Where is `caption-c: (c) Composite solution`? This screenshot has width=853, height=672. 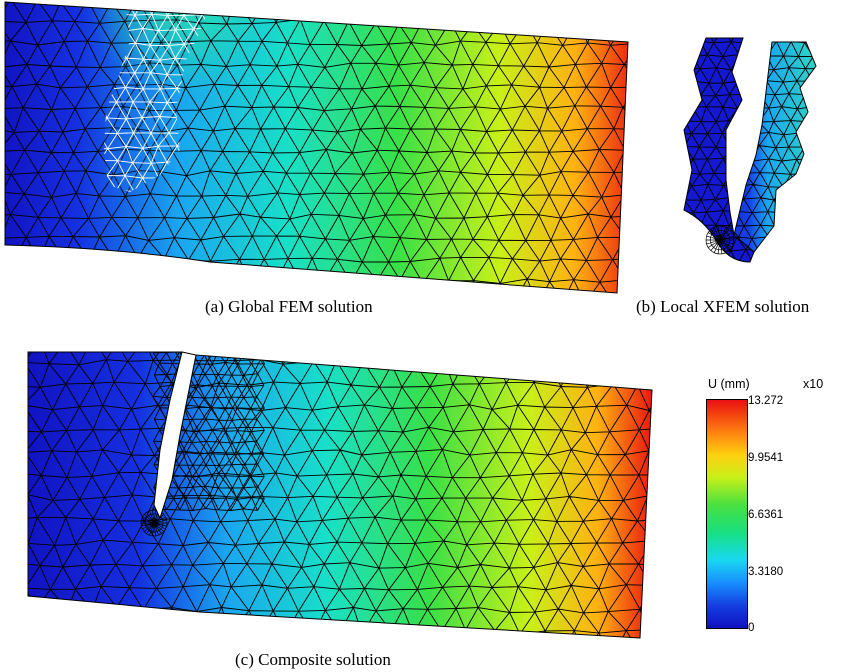
caption-c: (c) Composite solution is located at coordinates (313, 659).